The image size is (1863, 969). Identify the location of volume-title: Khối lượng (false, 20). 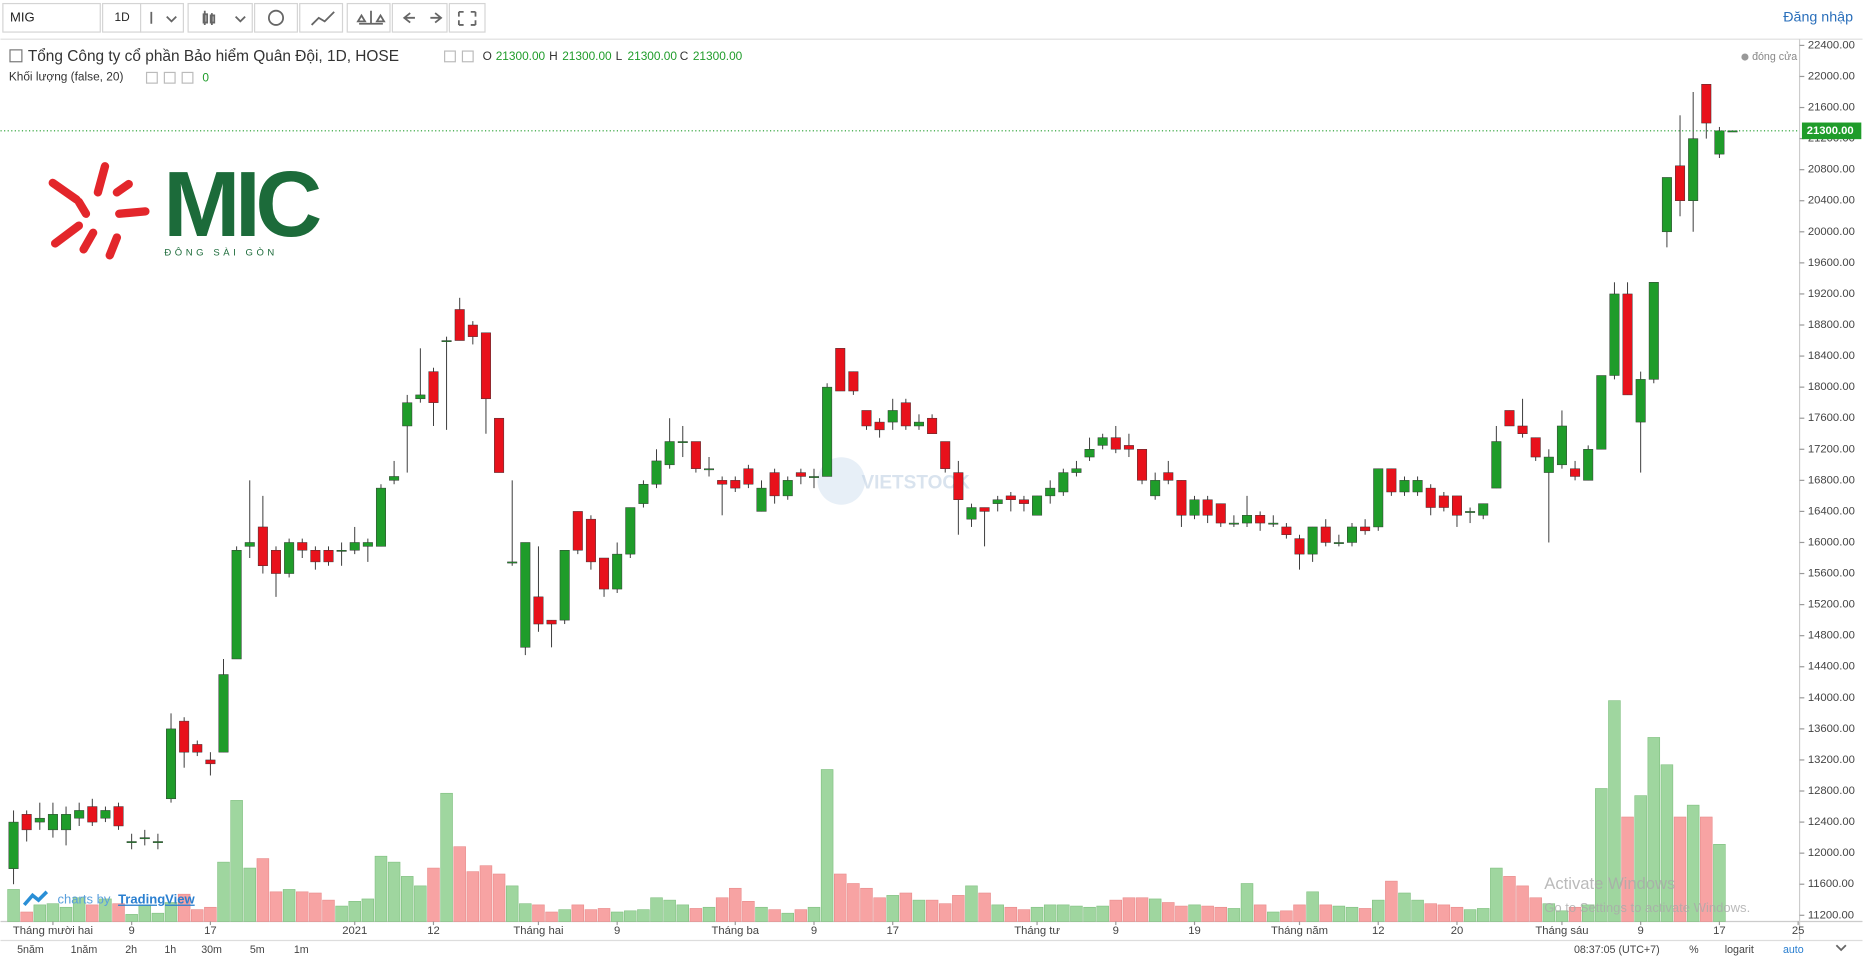
(66, 76).